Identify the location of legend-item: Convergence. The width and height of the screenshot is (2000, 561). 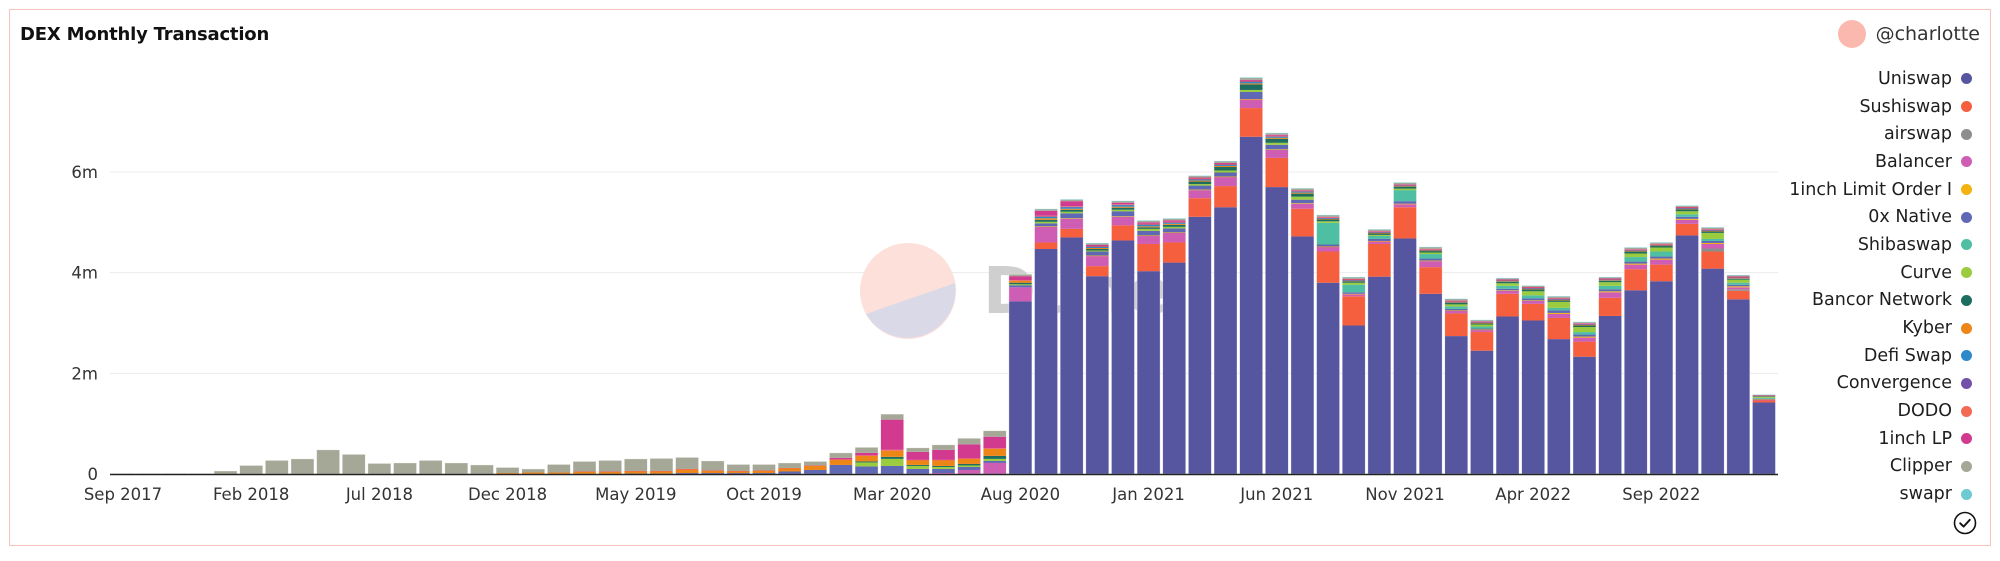
(1857, 384).